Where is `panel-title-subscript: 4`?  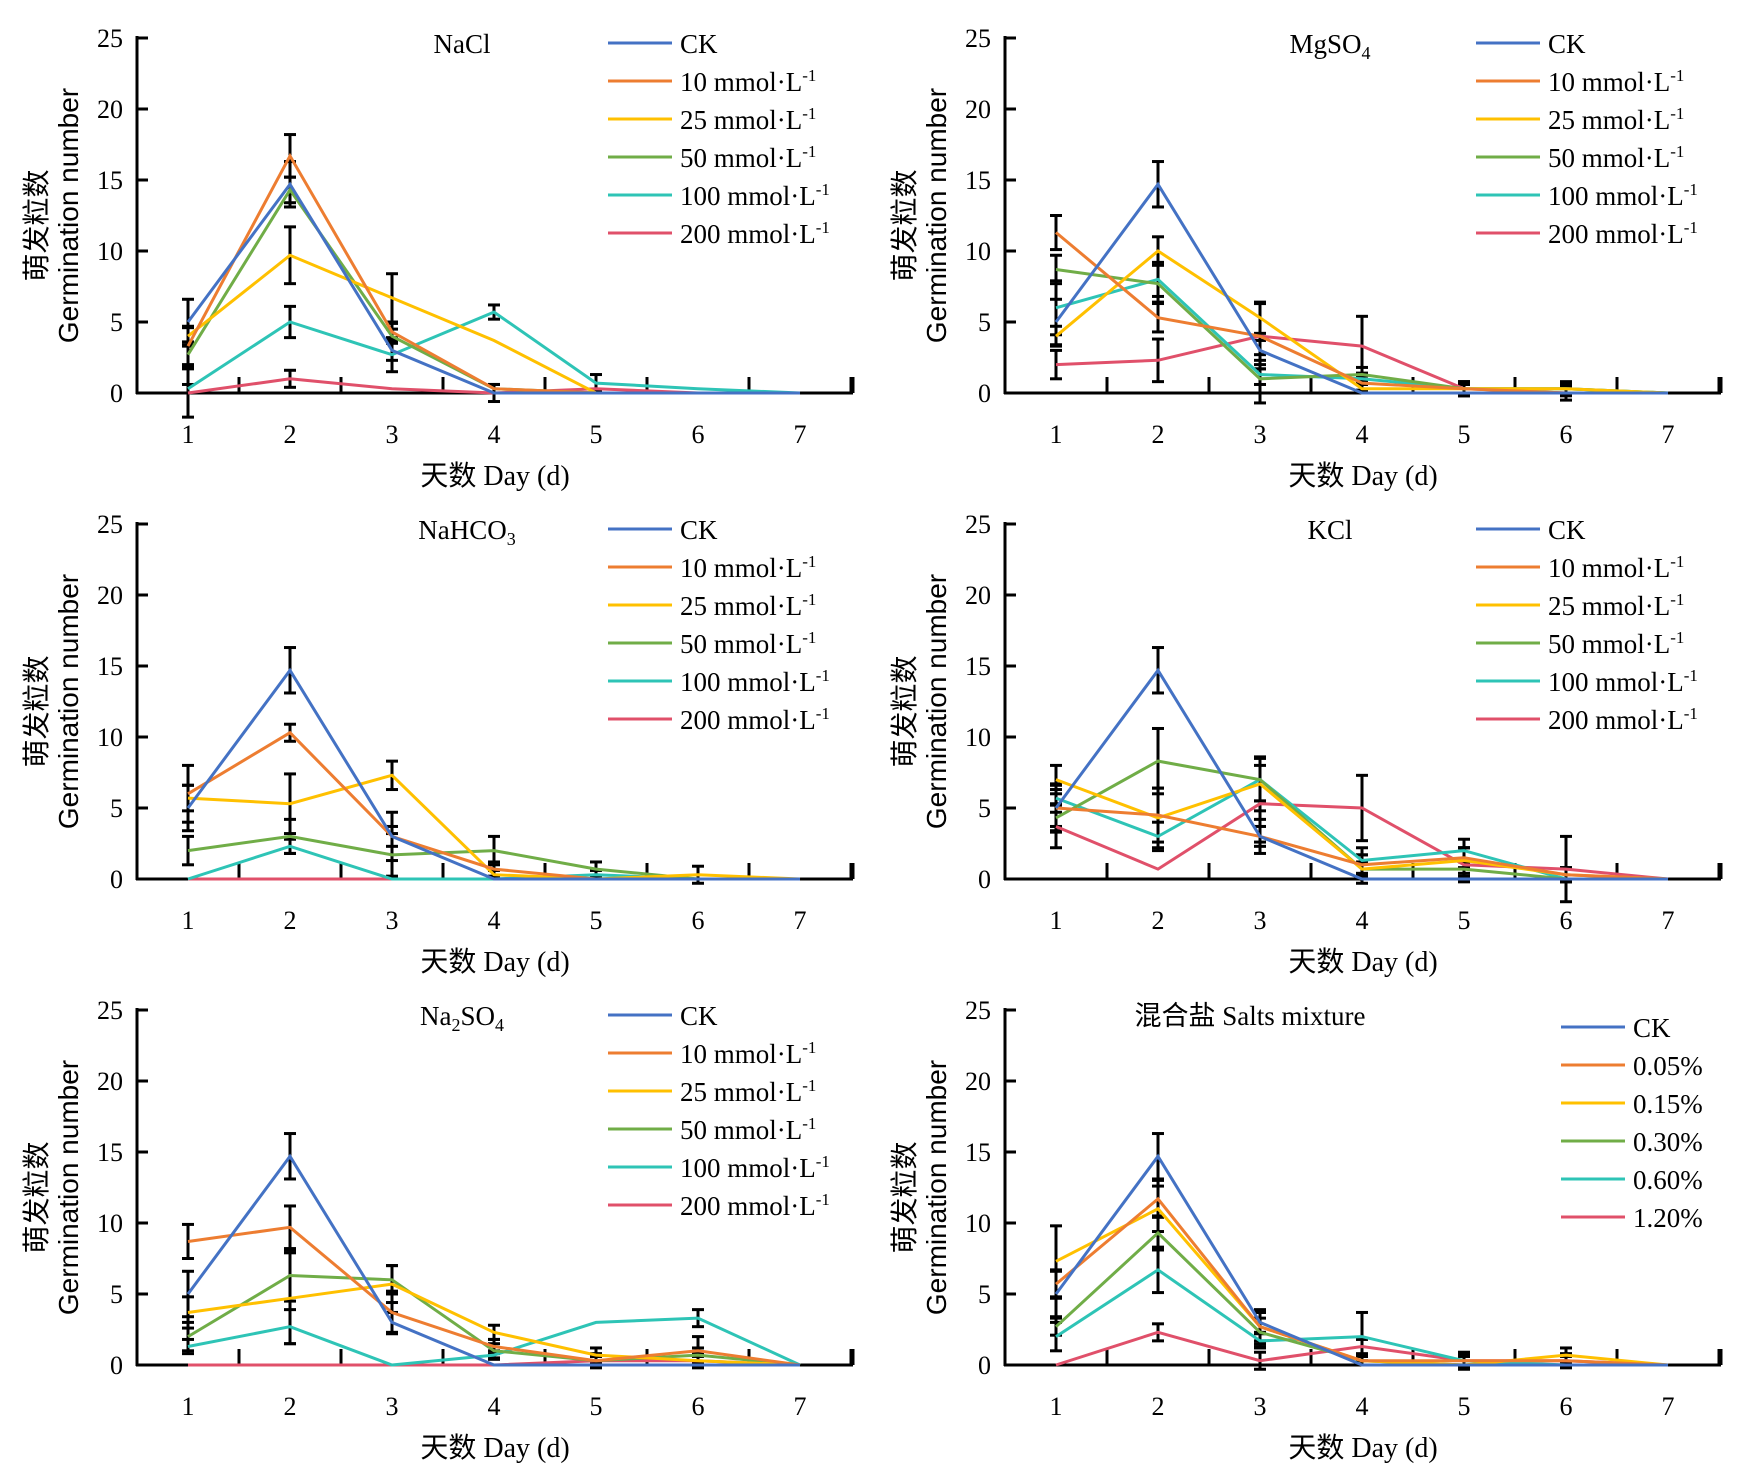 panel-title-subscript: 4 is located at coordinates (1366, 53).